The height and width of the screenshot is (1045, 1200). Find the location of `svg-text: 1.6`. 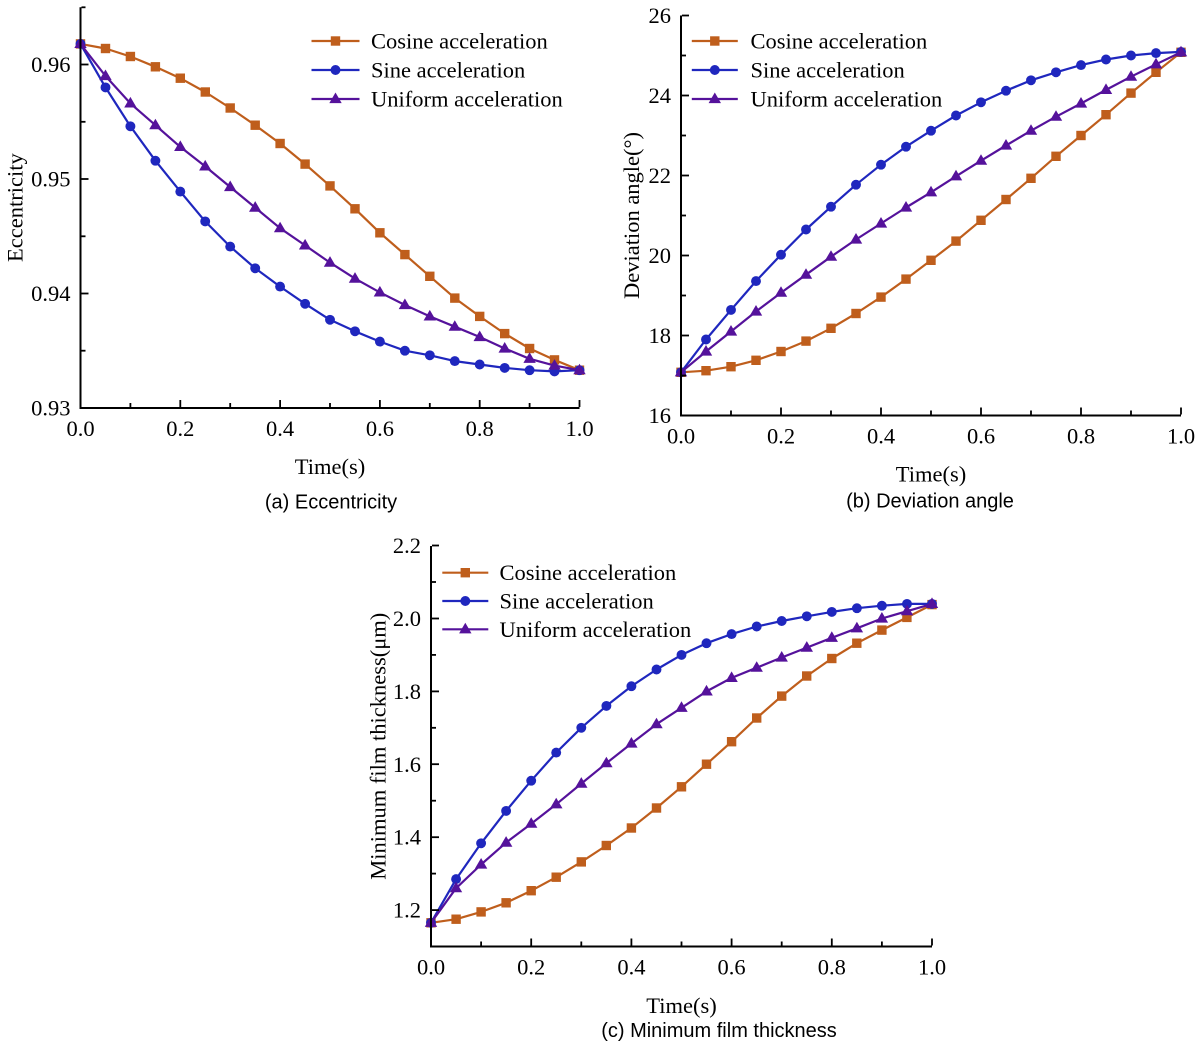

svg-text: 1.6 is located at coordinates (407, 764).